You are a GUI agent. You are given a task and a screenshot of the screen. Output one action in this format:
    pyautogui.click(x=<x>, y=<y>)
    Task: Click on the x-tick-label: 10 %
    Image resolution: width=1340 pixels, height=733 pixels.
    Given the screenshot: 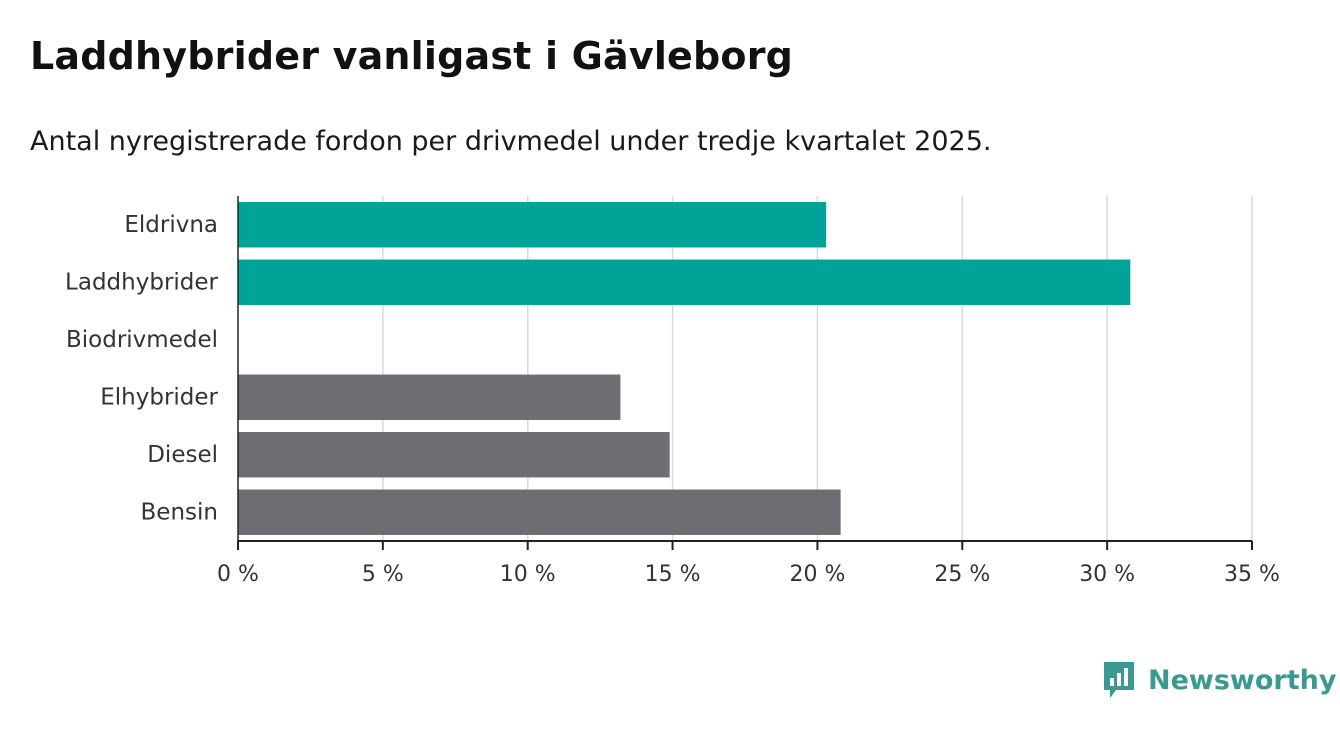 What is the action you would take?
    pyautogui.click(x=528, y=574)
    